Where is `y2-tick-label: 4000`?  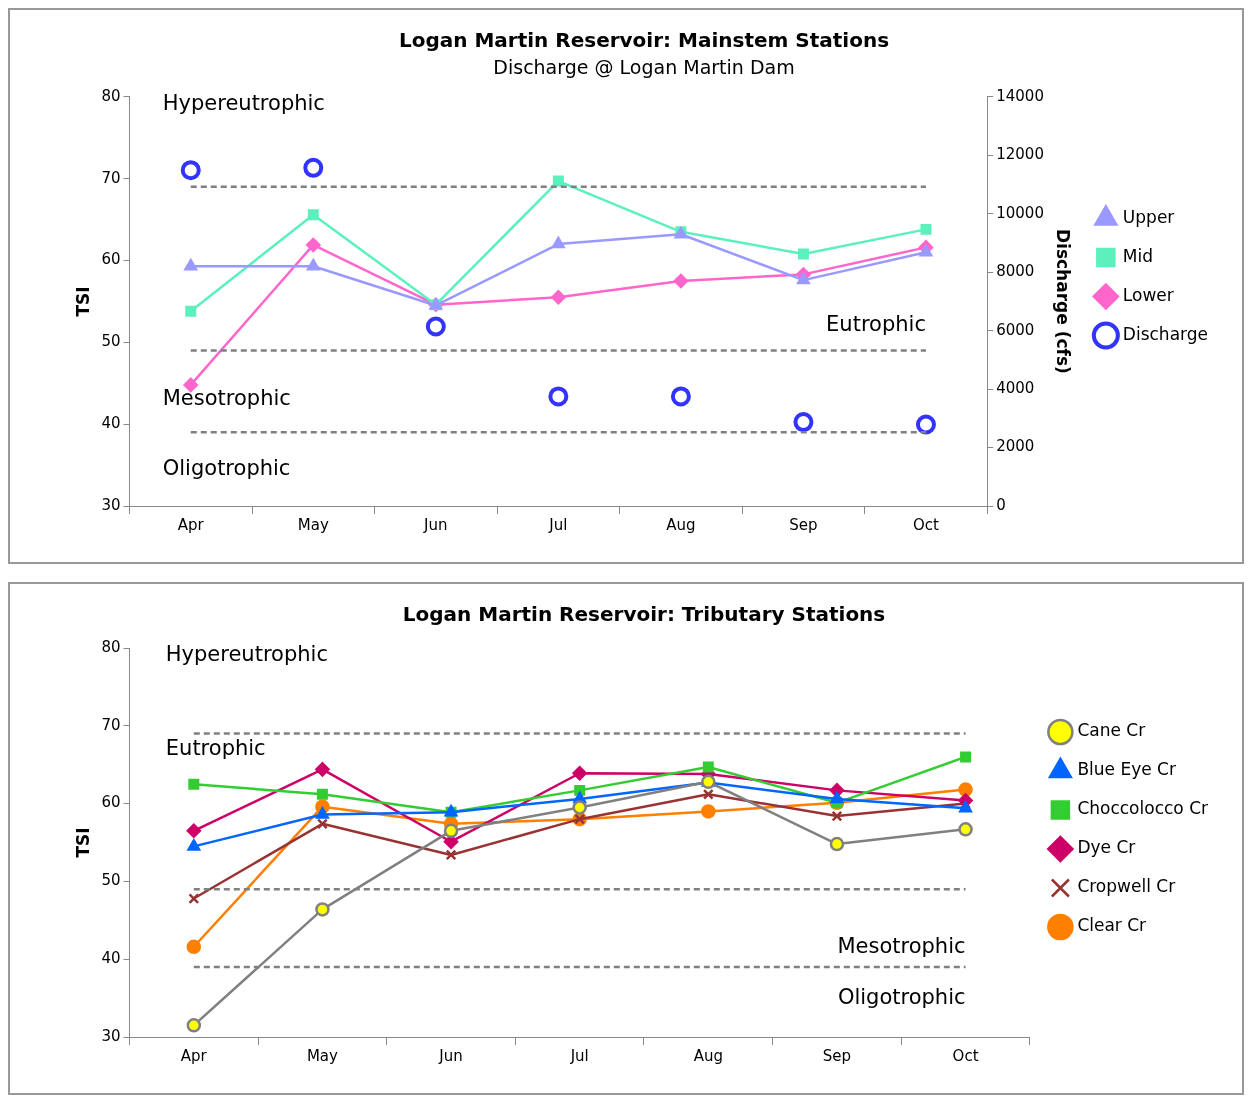 y2-tick-label: 4000 is located at coordinates (1015, 387).